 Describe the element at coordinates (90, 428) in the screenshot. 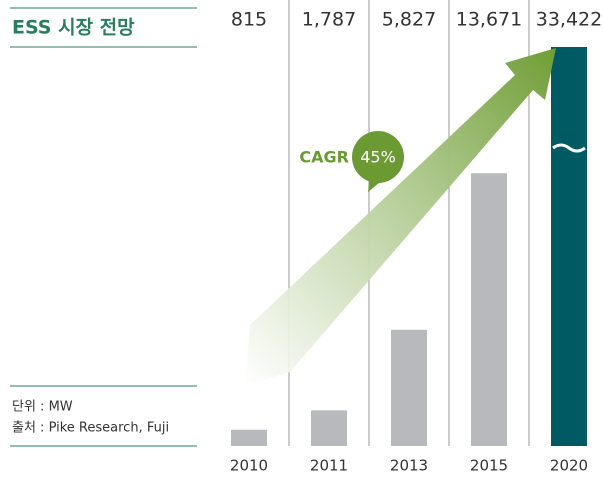

I see `source-note: 출처 : Pike Research, Fuji` at that location.